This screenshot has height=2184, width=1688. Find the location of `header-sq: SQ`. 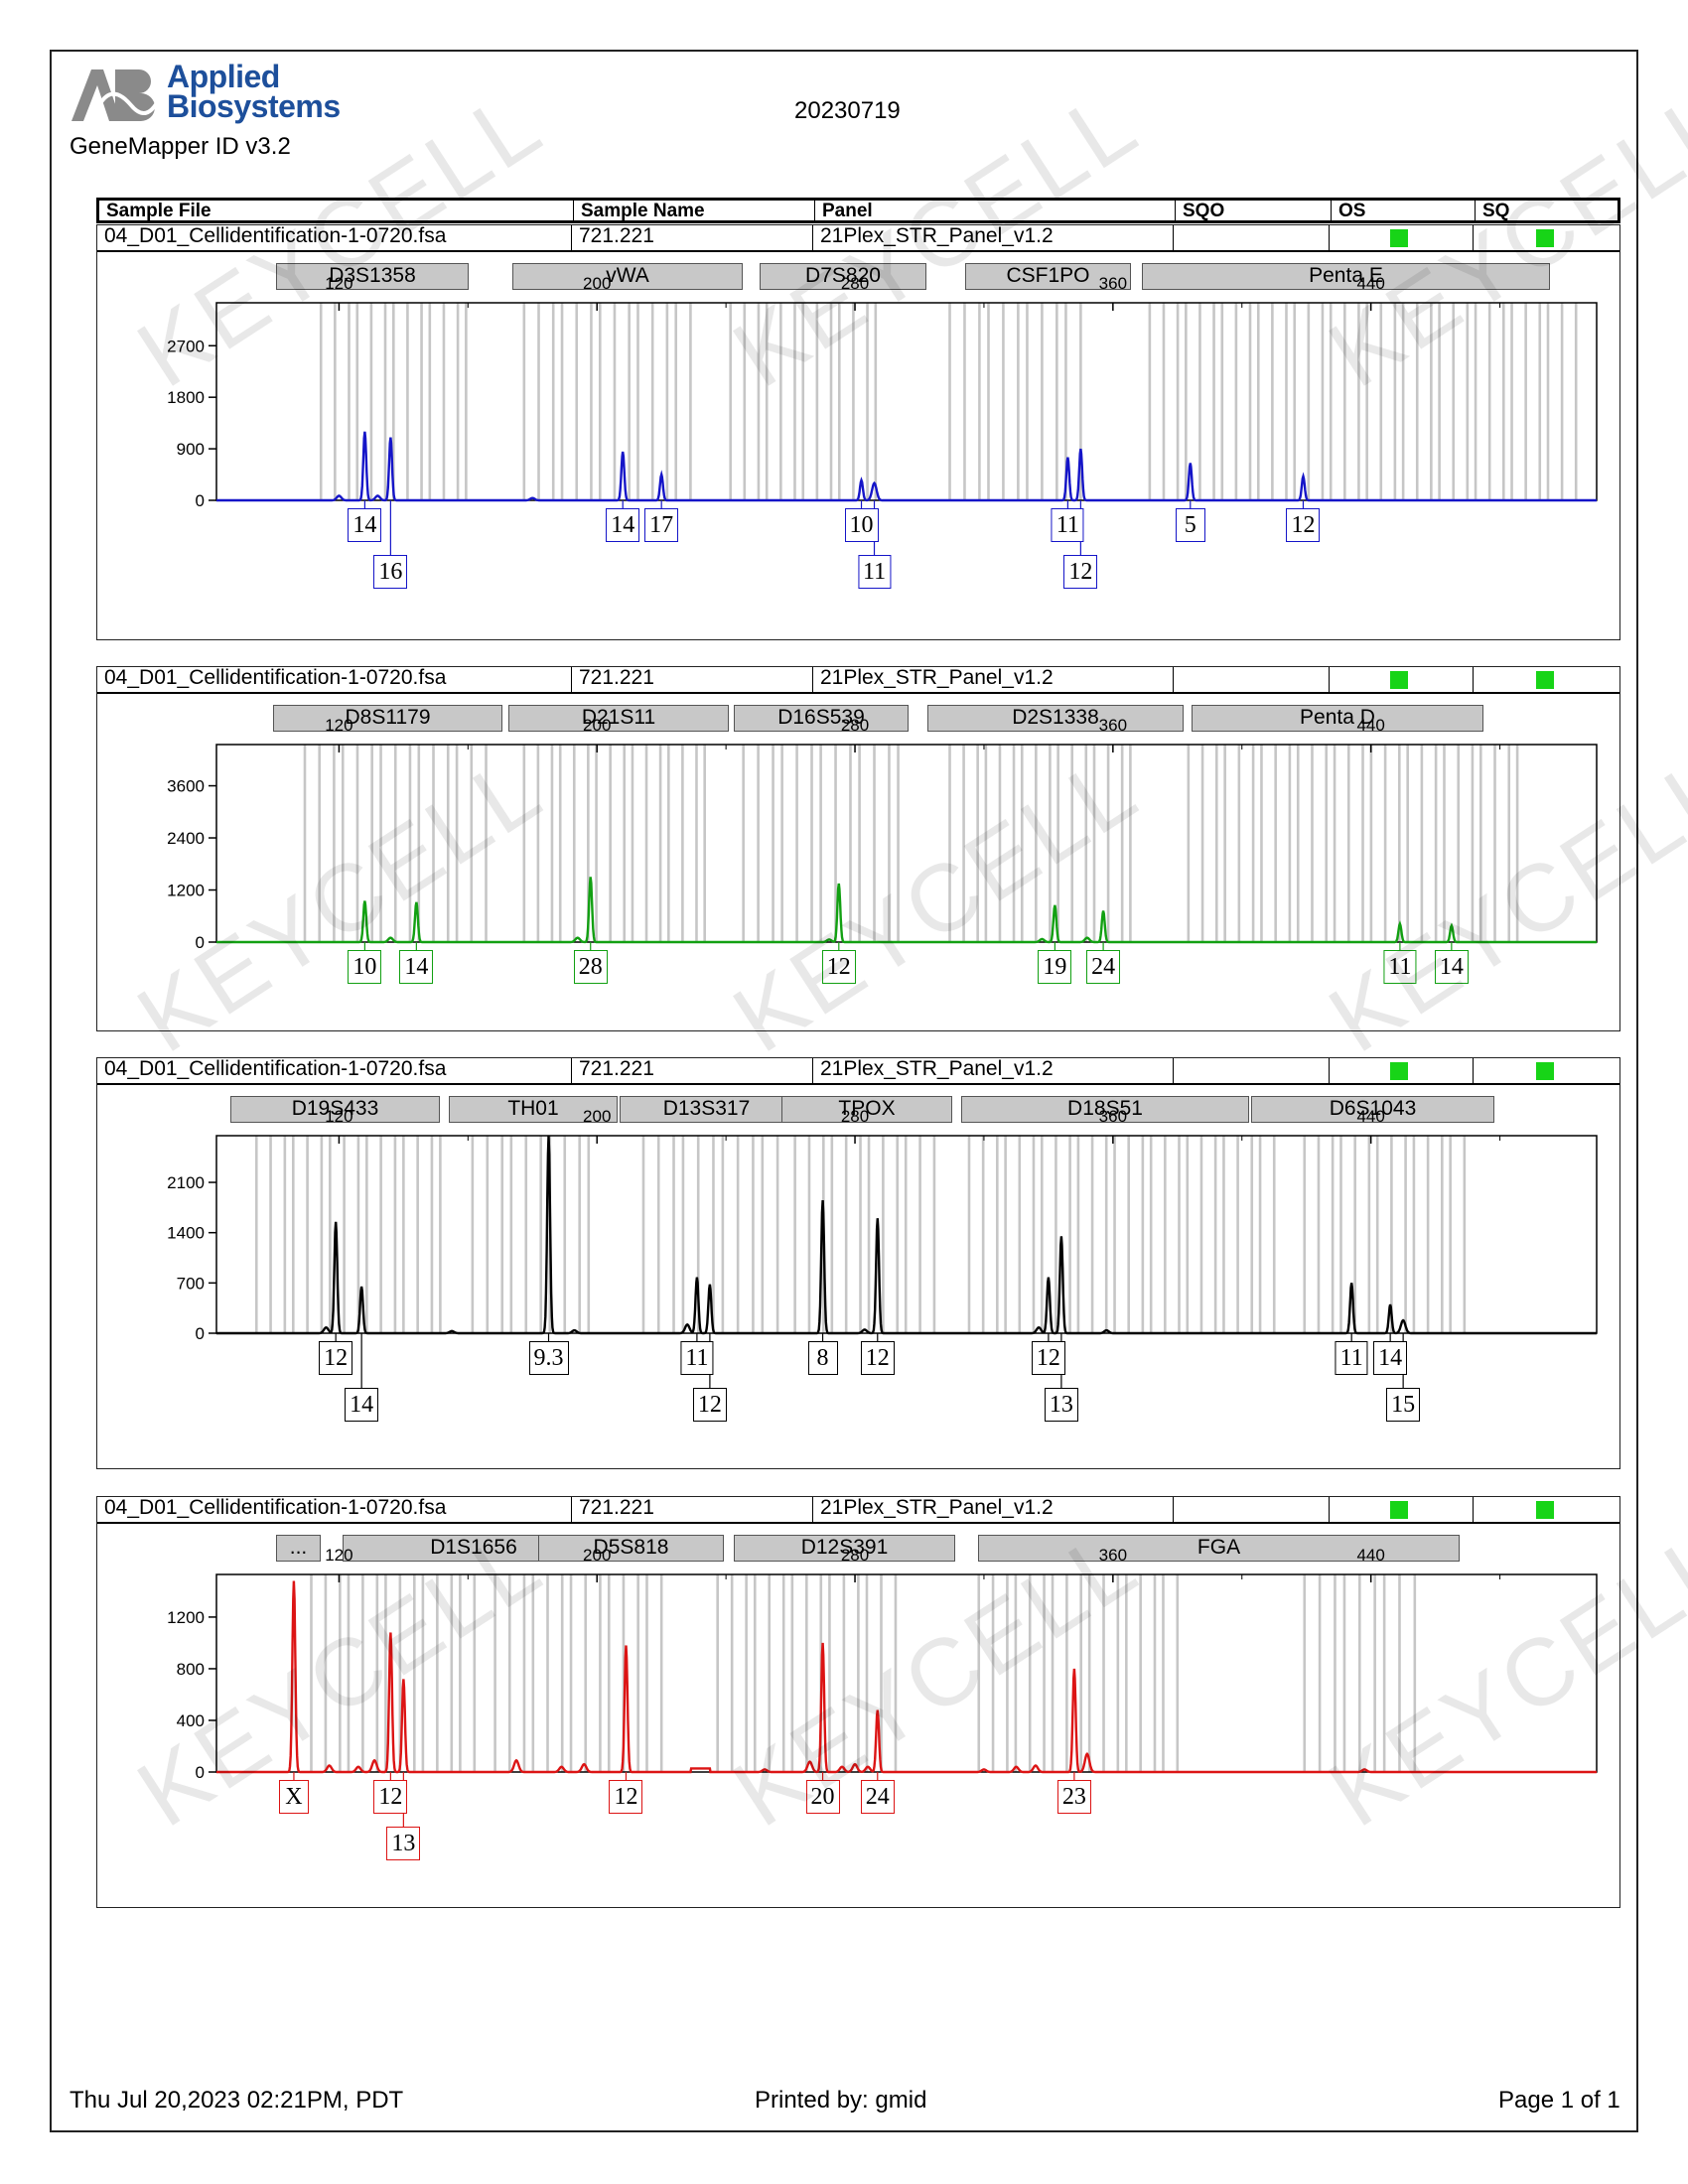

header-sq: SQ is located at coordinates (1549, 211).